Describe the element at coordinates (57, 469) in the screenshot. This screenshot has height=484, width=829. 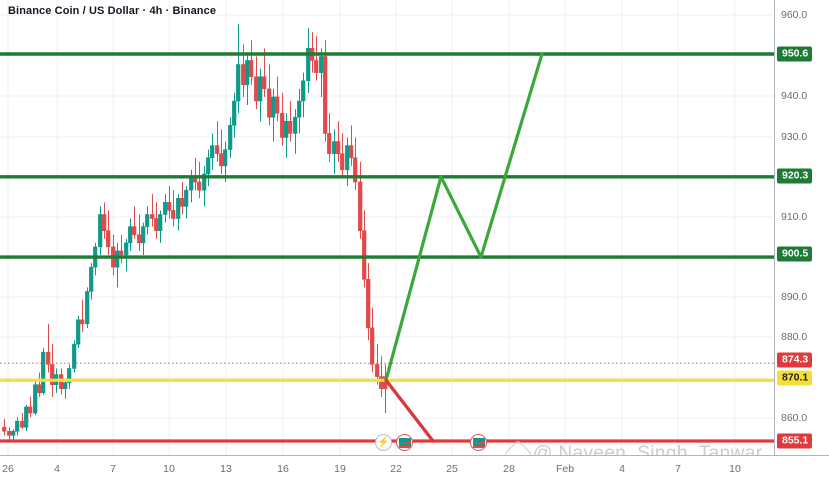
I see `time-axis-tick: 4` at that location.